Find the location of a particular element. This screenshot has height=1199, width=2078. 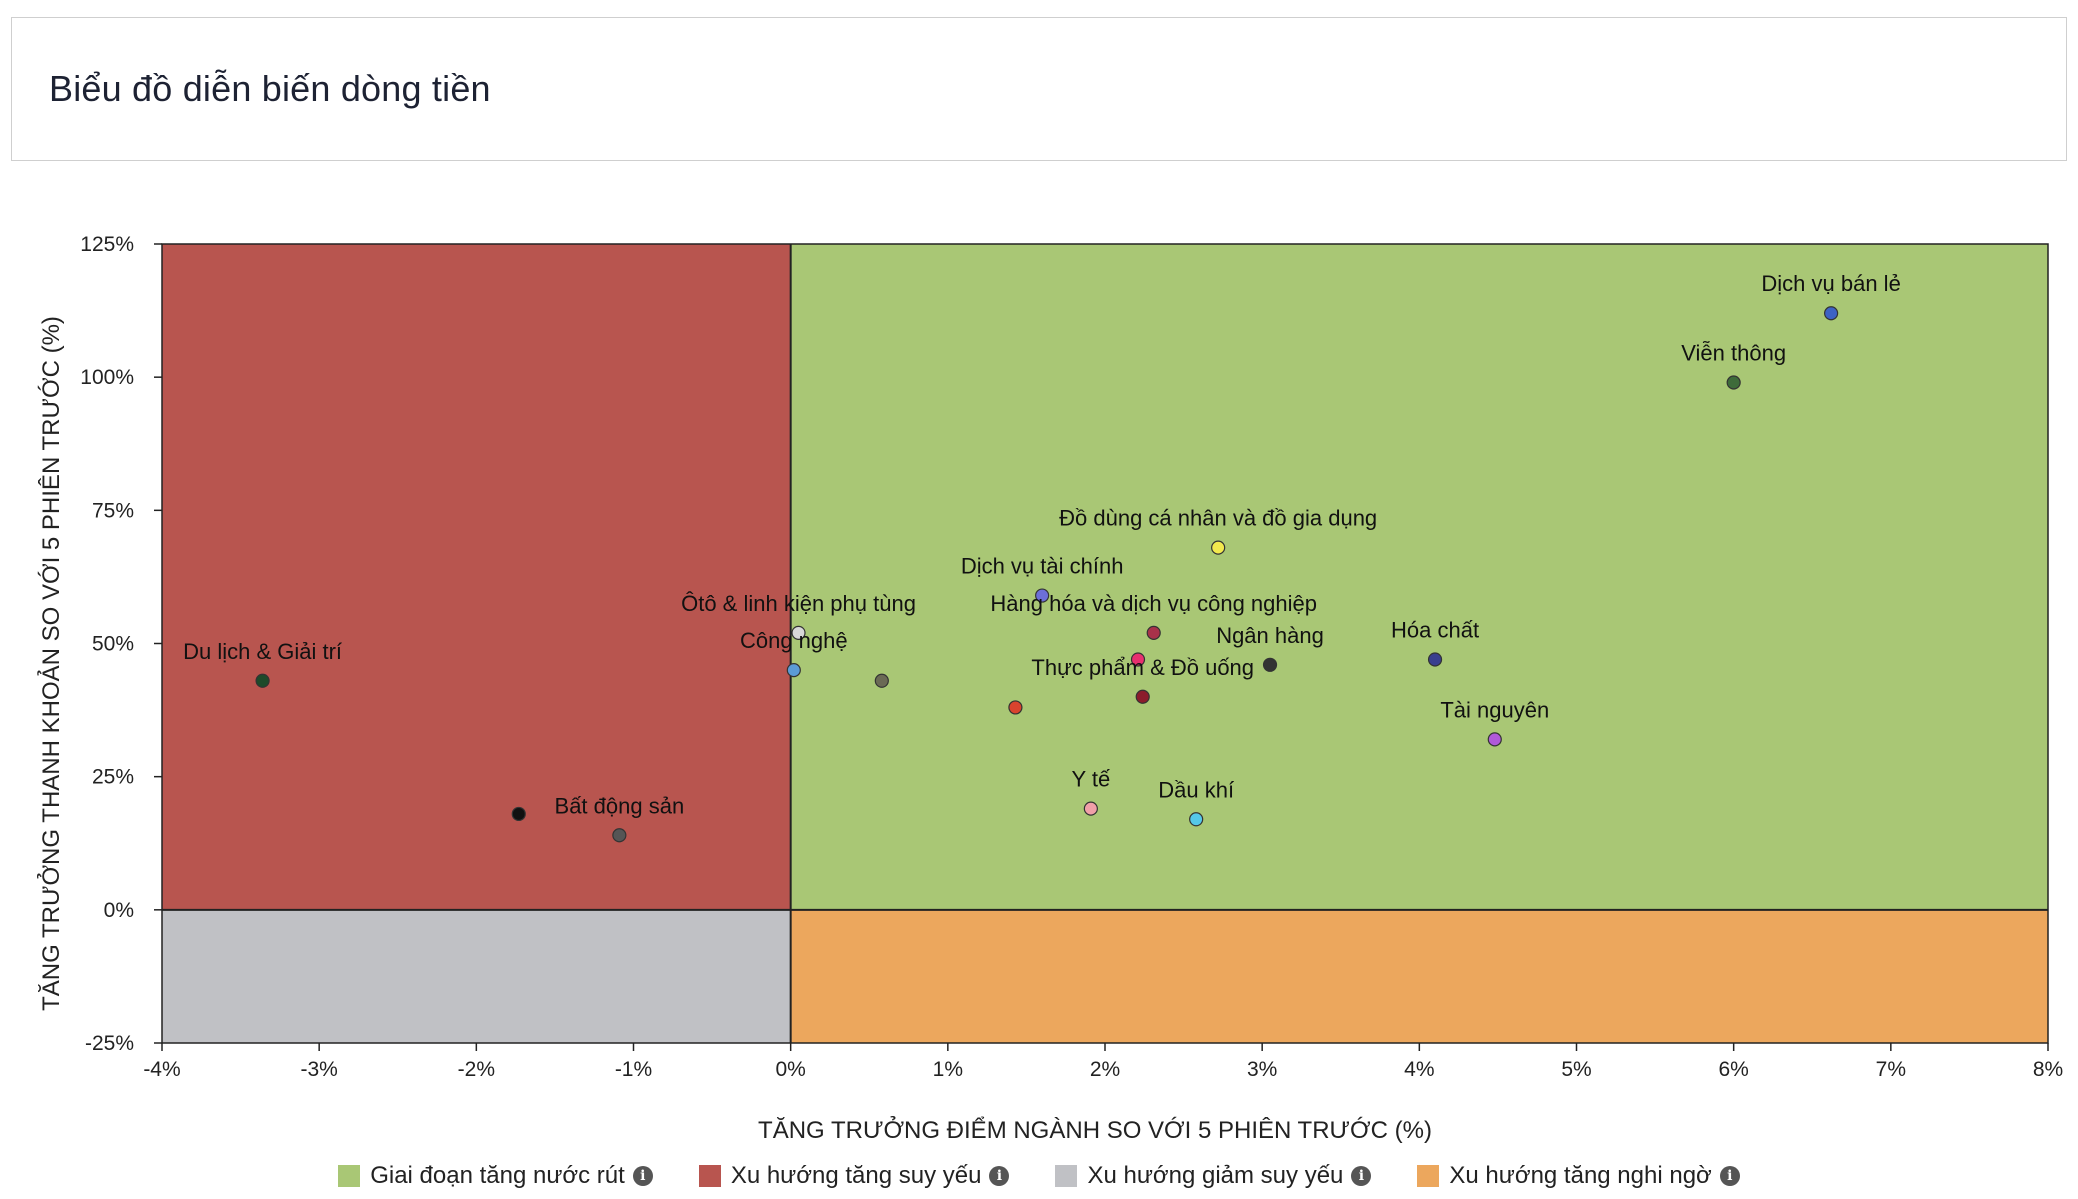

x-tick-label: 4% is located at coordinates (1419, 1069).